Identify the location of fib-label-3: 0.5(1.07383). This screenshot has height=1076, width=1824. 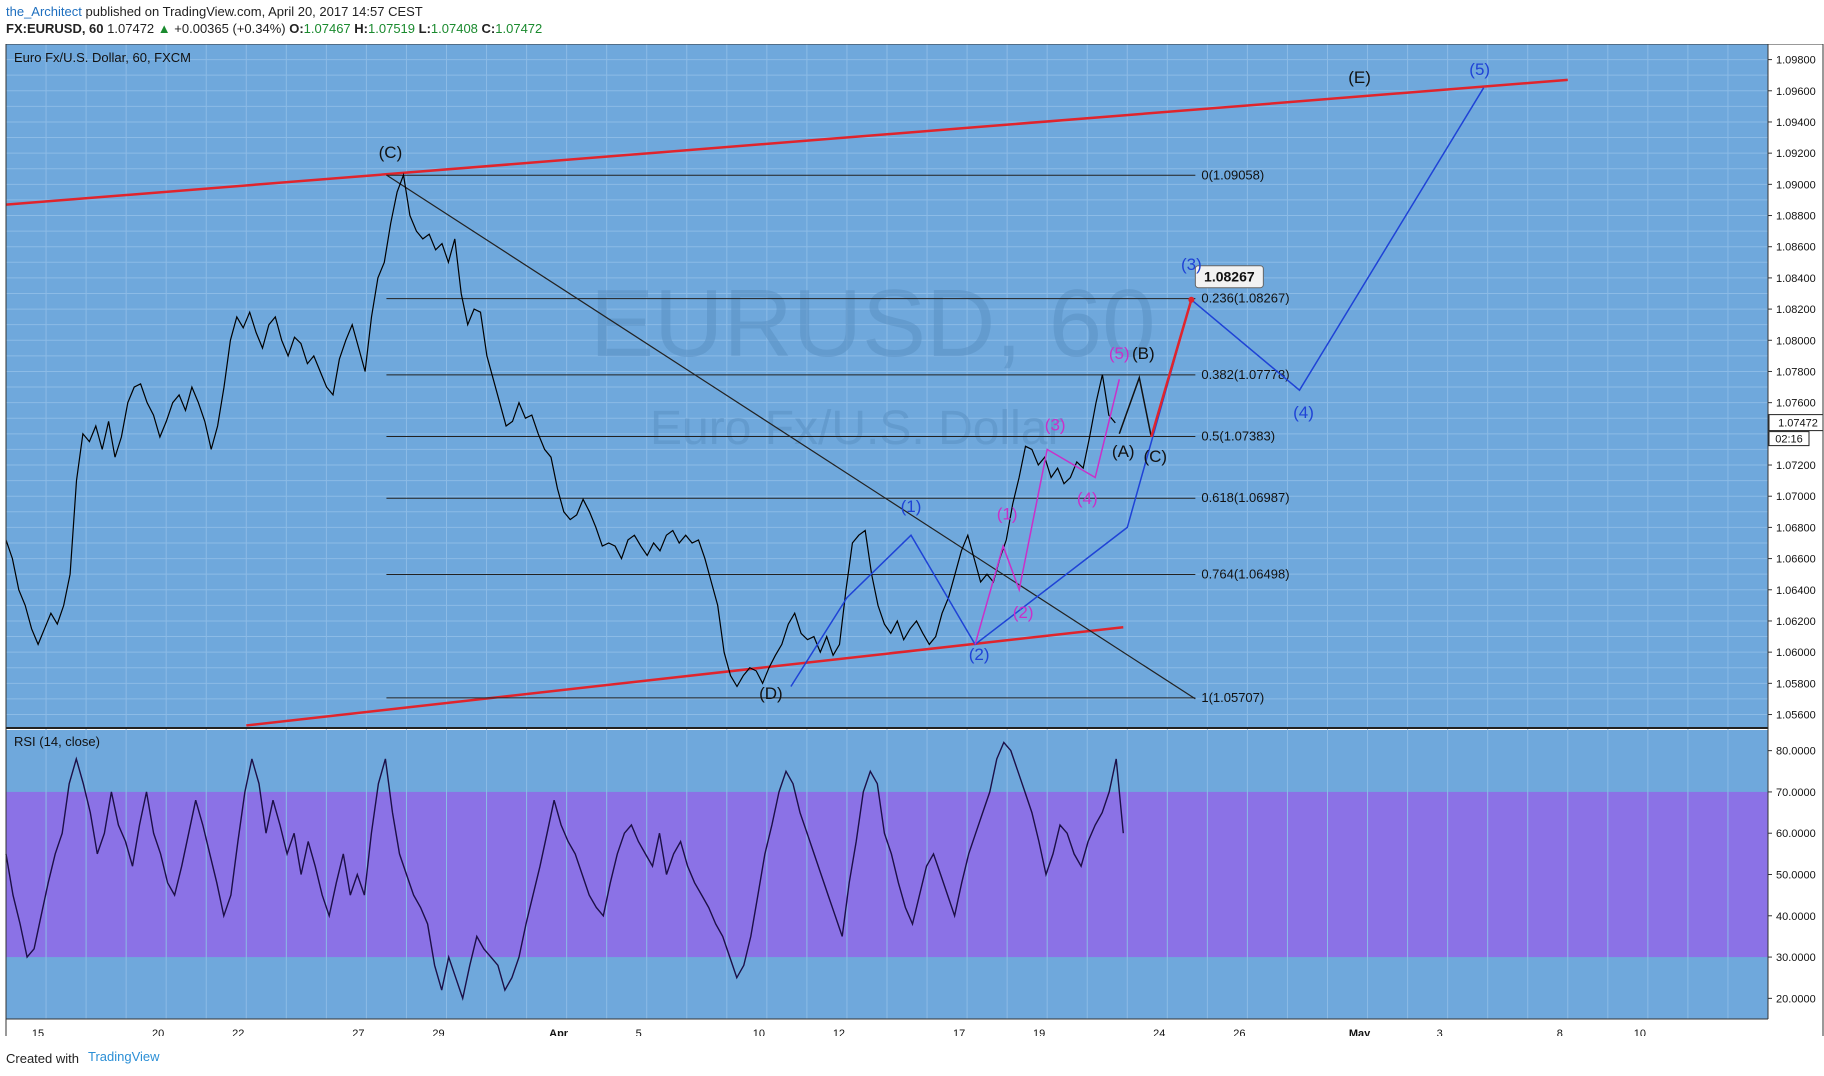
(1238, 435).